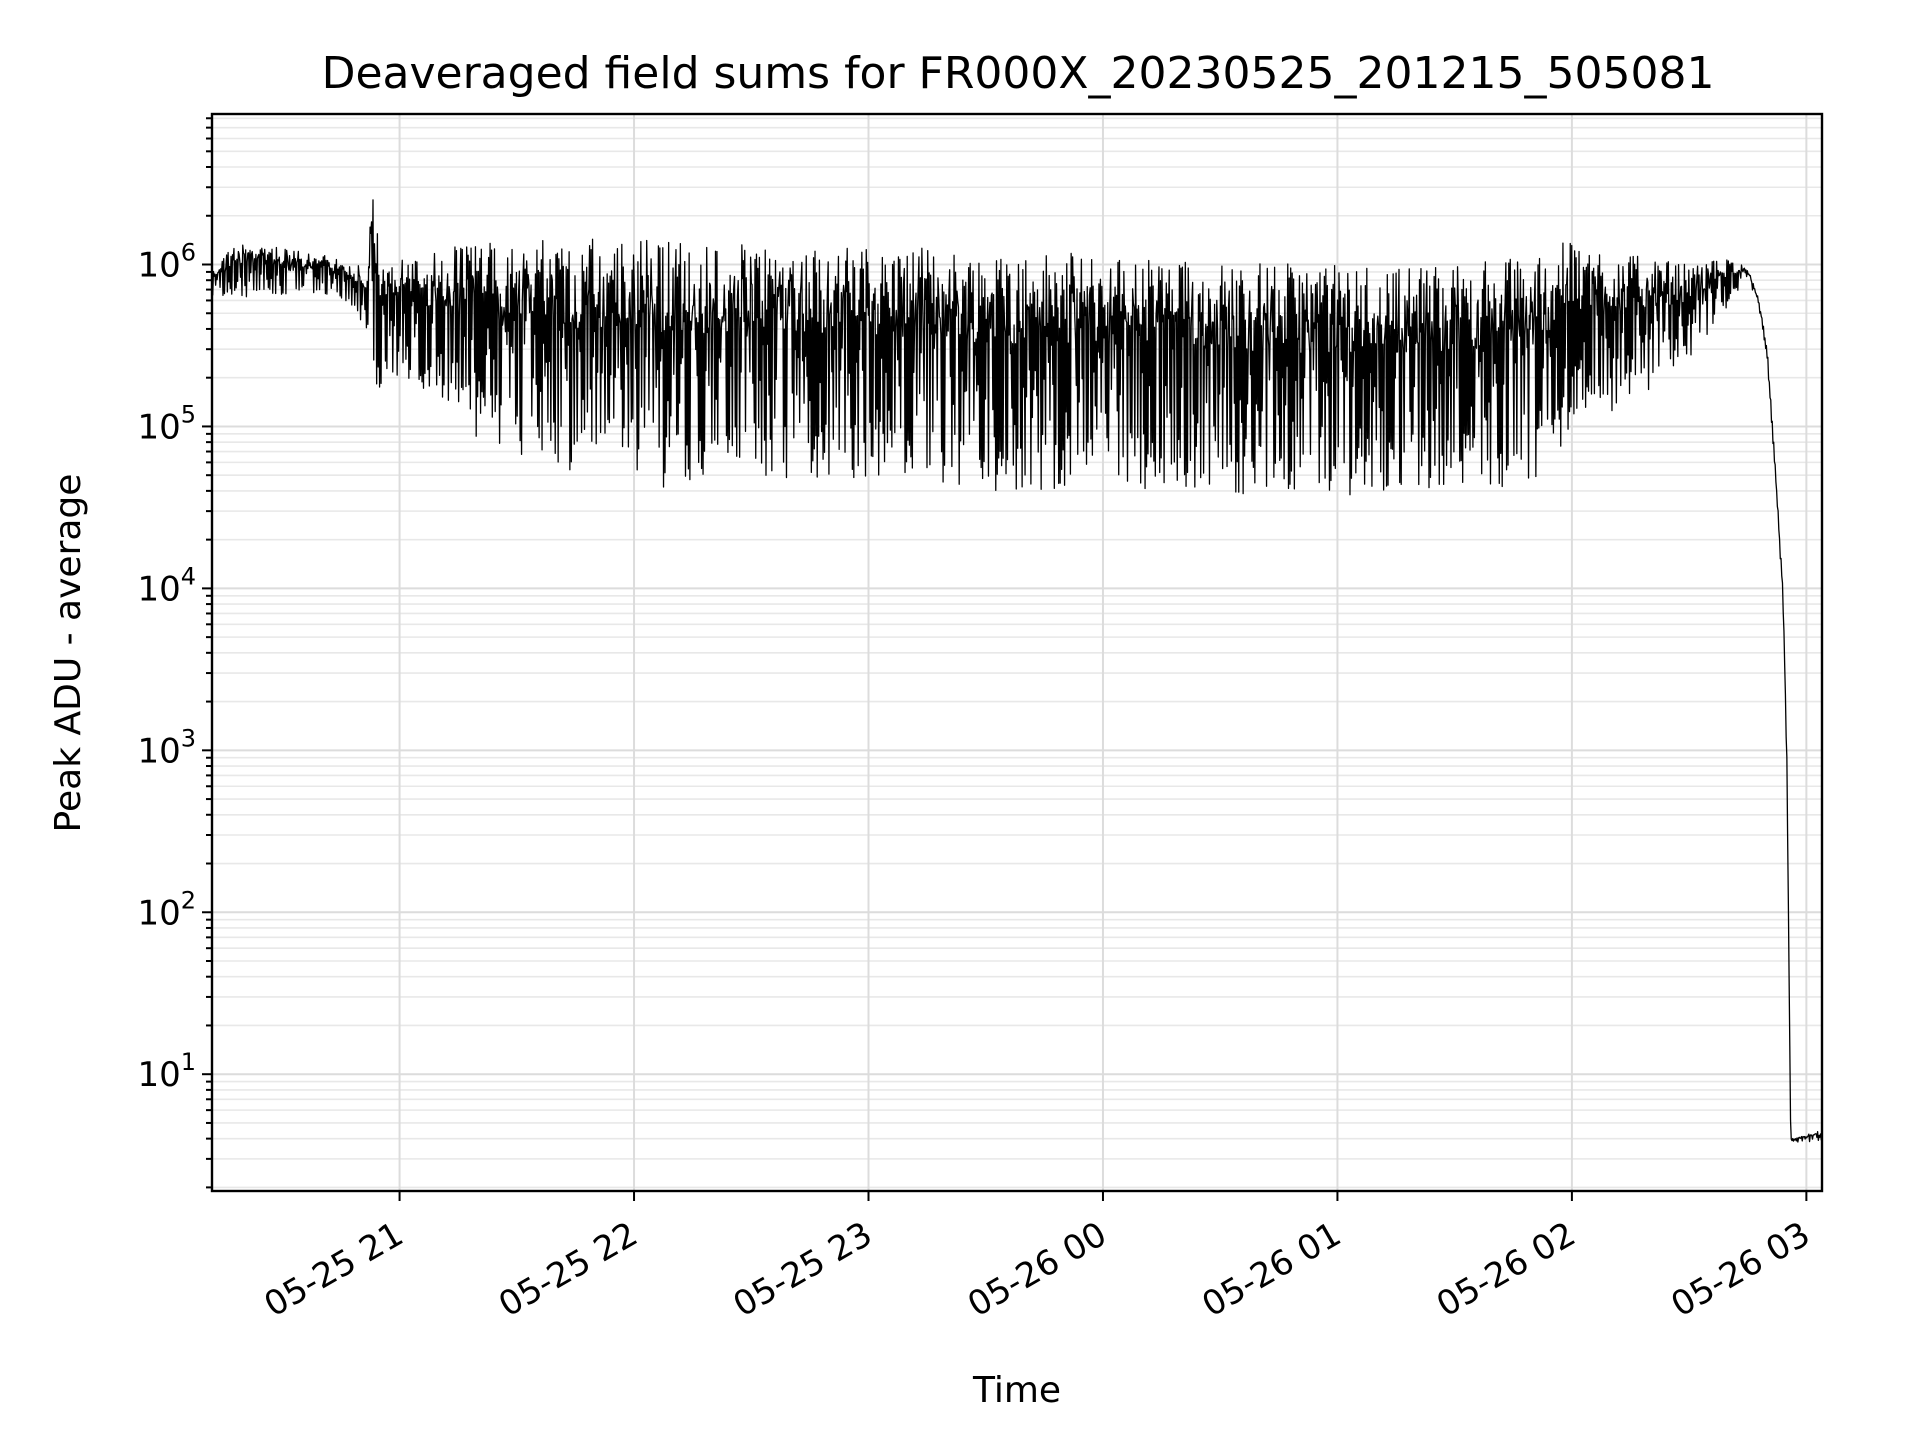 This screenshot has width=1920, height=1445. What do you see at coordinates (166, 262) in the screenshot?
I see `y-tick-label: 10⁶` at bounding box center [166, 262].